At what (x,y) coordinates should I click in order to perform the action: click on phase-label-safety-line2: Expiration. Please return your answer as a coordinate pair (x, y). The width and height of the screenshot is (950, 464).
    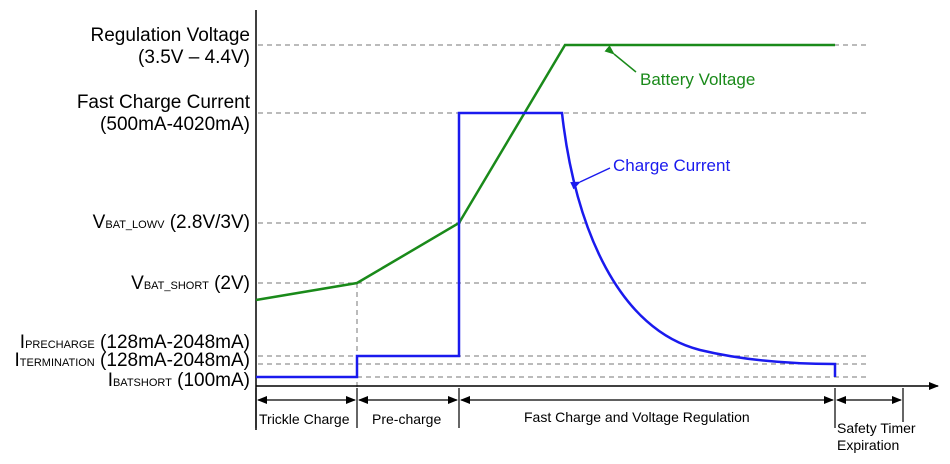
    Looking at the image, I should click on (868, 445).